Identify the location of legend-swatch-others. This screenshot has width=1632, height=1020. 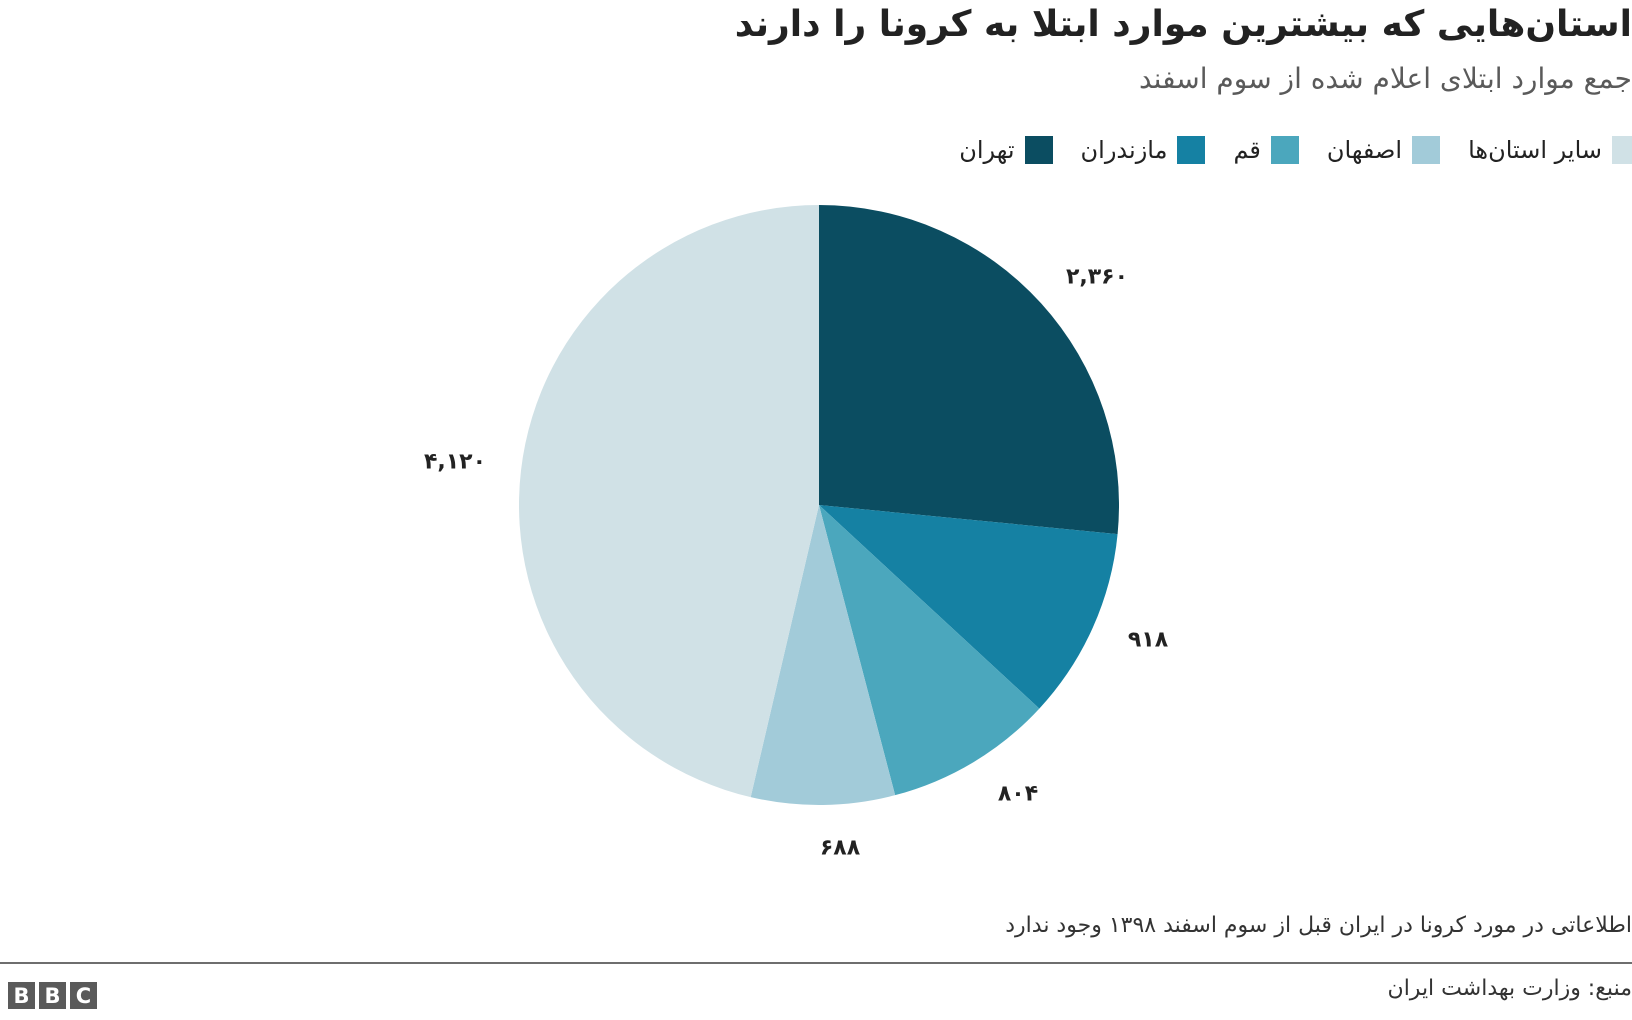
(1622, 150).